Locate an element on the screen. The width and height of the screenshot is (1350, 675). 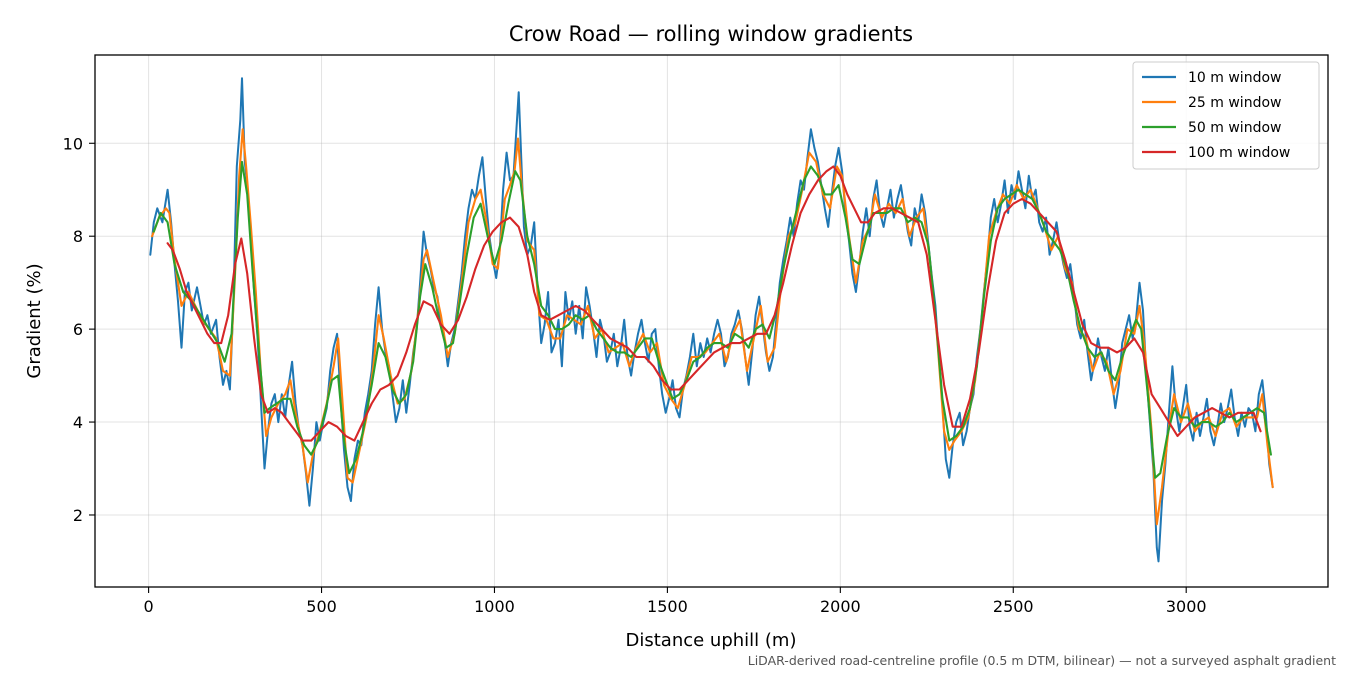
x-tick-label: 1000 is located at coordinates (494, 606).